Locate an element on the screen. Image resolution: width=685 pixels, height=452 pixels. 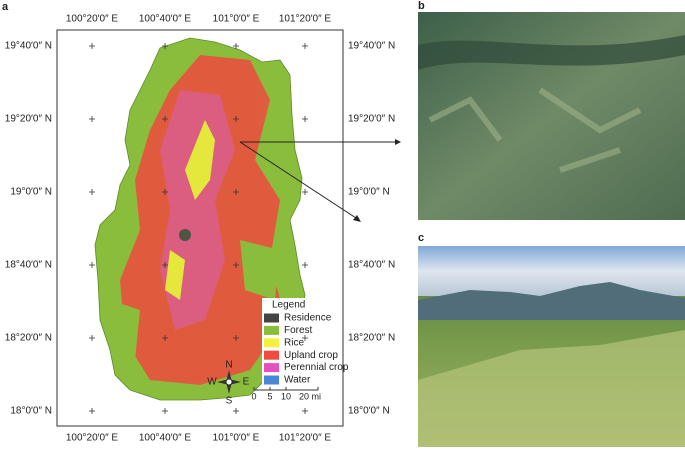
crop-field is located at coordinates (551, 388).